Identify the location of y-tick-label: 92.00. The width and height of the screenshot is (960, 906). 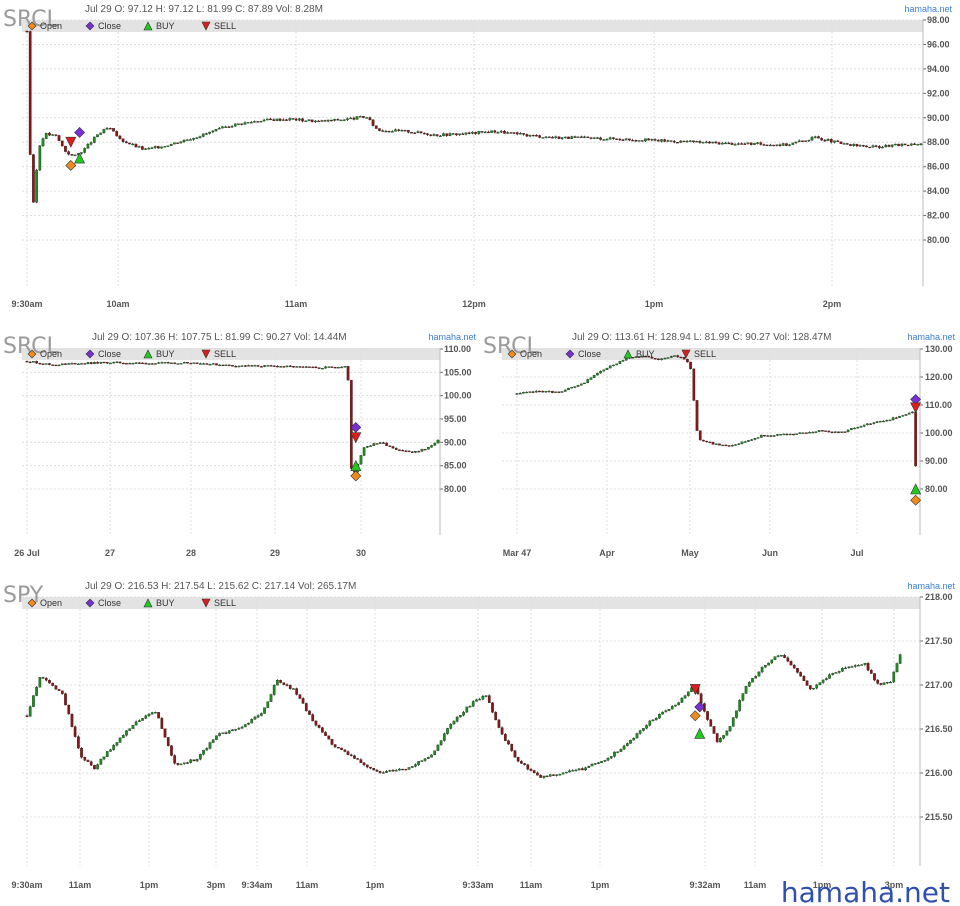
(938, 93).